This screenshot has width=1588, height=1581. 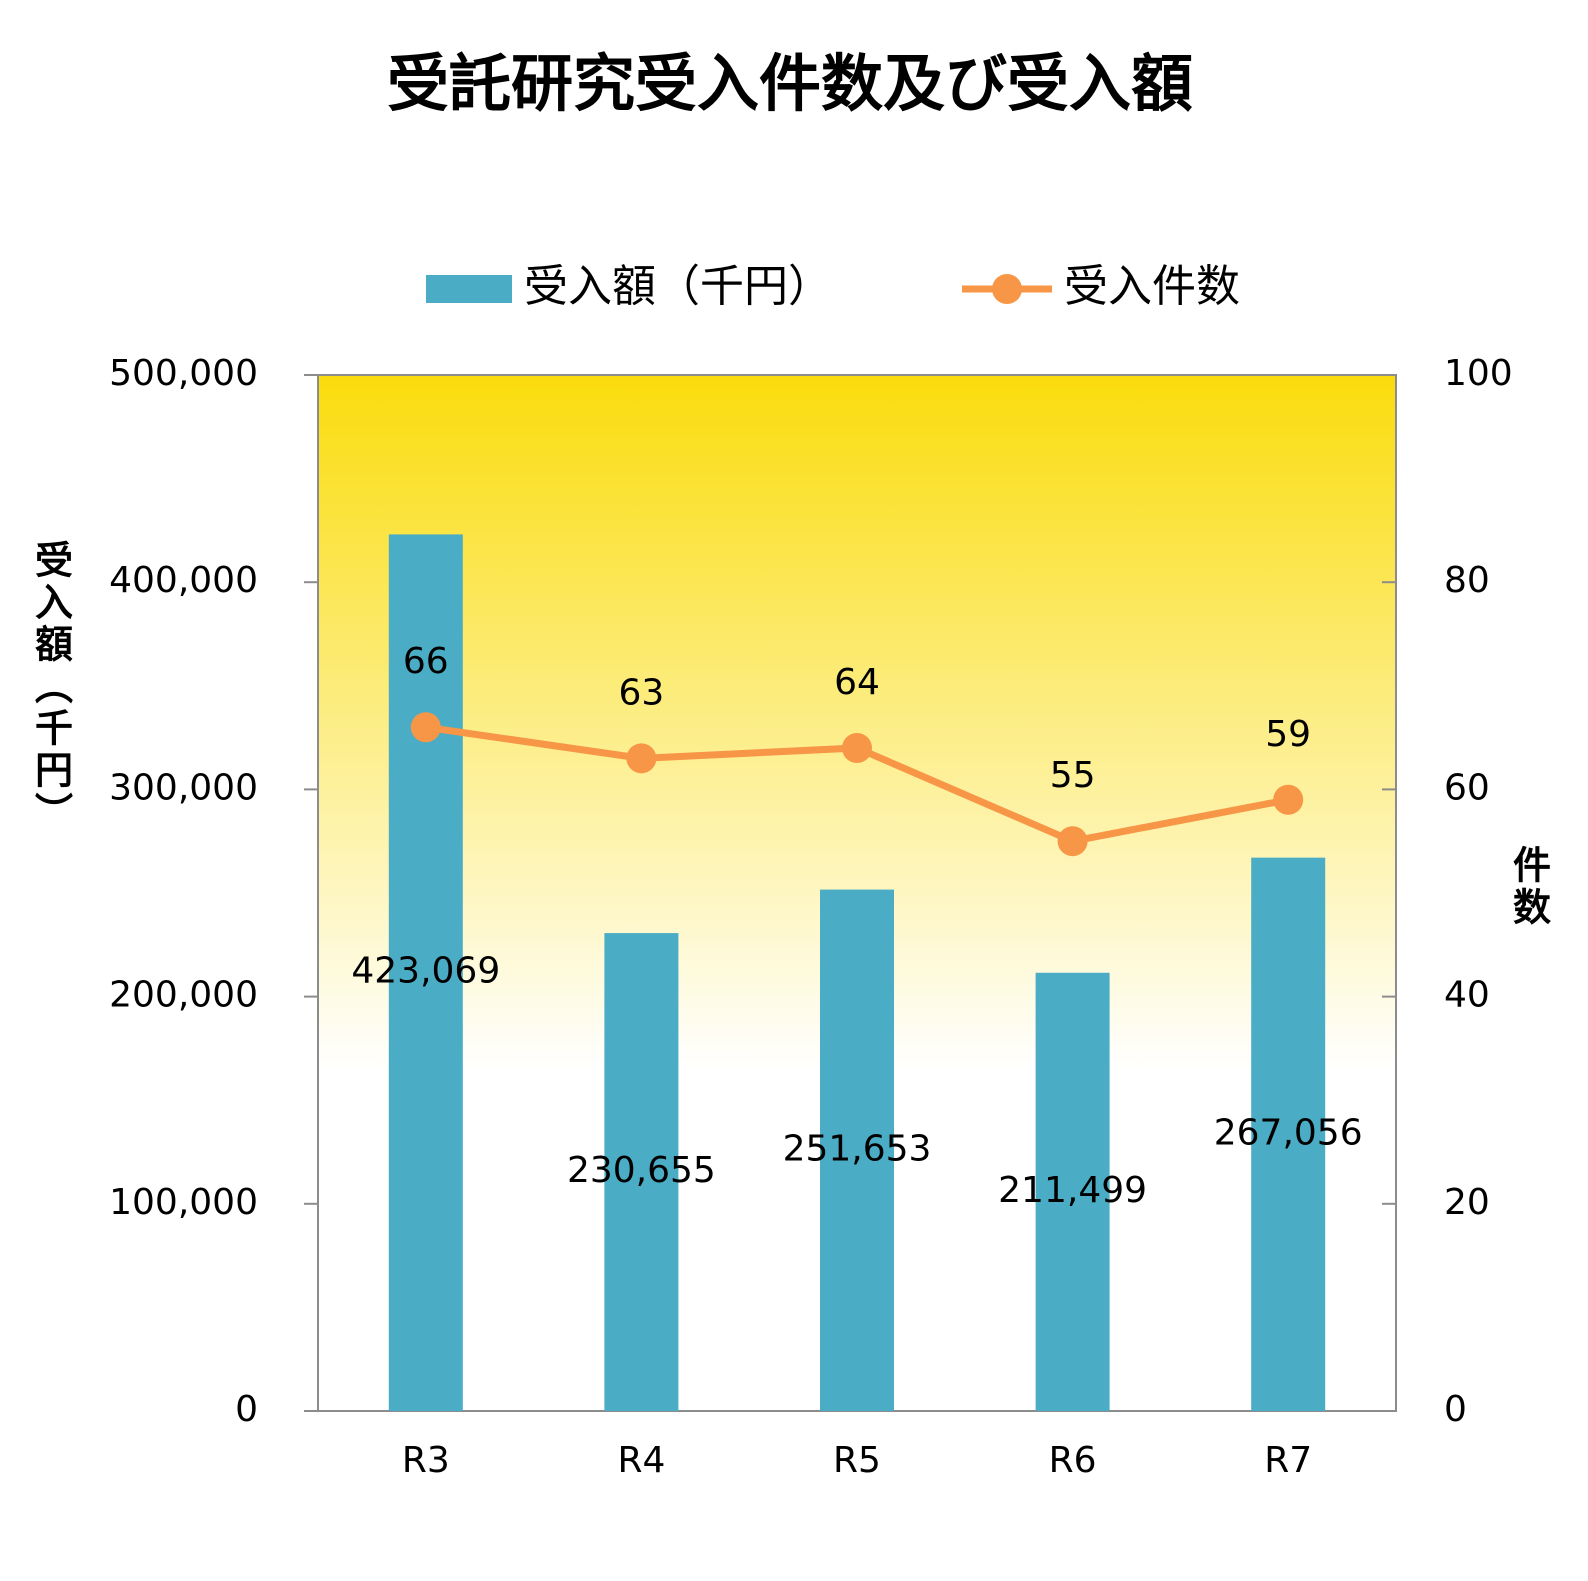 What do you see at coordinates (1467, 995) in the screenshot?
I see `y2-tick-label: 40` at bounding box center [1467, 995].